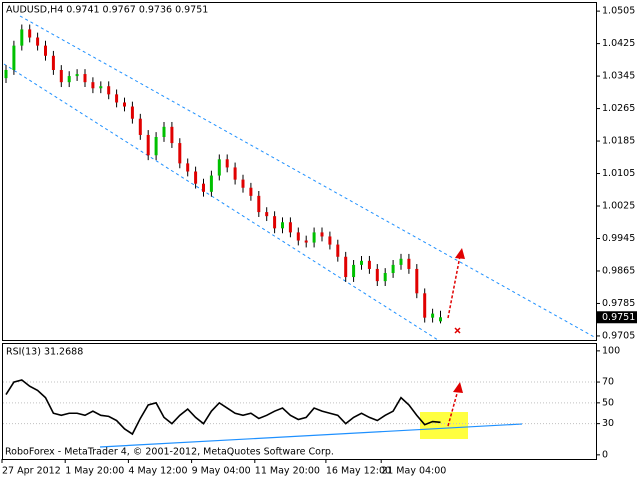 The height and width of the screenshot is (480, 640). What do you see at coordinates (311, 435) in the screenshot?
I see `rsi-trendline` at bounding box center [311, 435].